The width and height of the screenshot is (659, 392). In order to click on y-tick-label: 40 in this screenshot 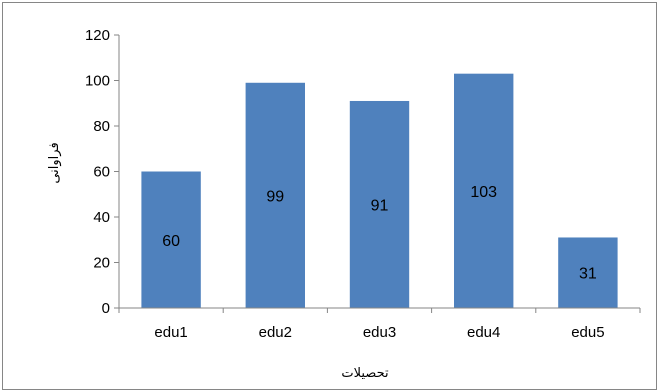, I will do `click(101, 217)`.